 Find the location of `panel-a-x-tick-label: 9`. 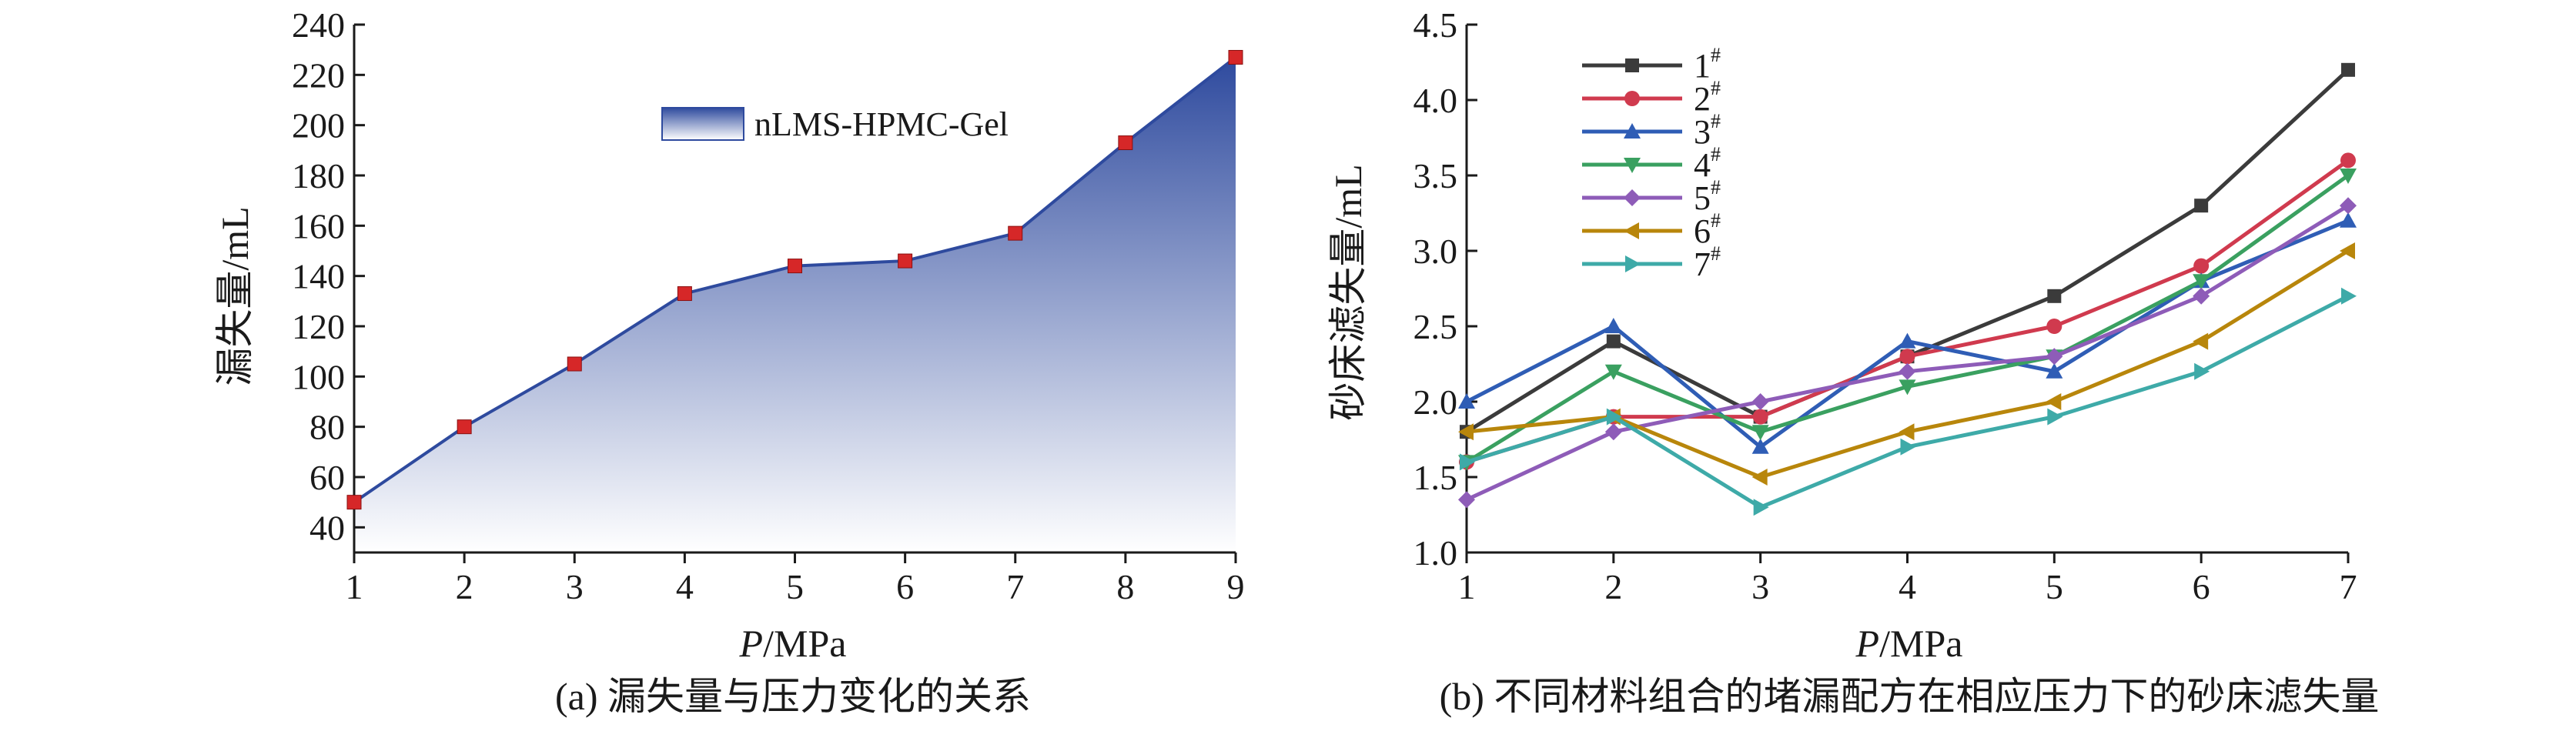

panel-a-x-tick-label: 9 is located at coordinates (1236, 586).